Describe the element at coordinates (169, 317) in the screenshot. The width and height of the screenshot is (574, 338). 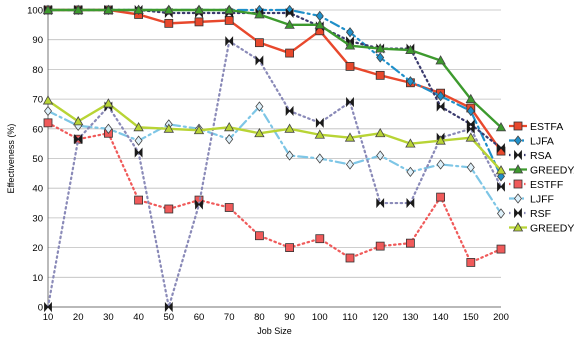
I see `x-tick-label: 50` at that location.